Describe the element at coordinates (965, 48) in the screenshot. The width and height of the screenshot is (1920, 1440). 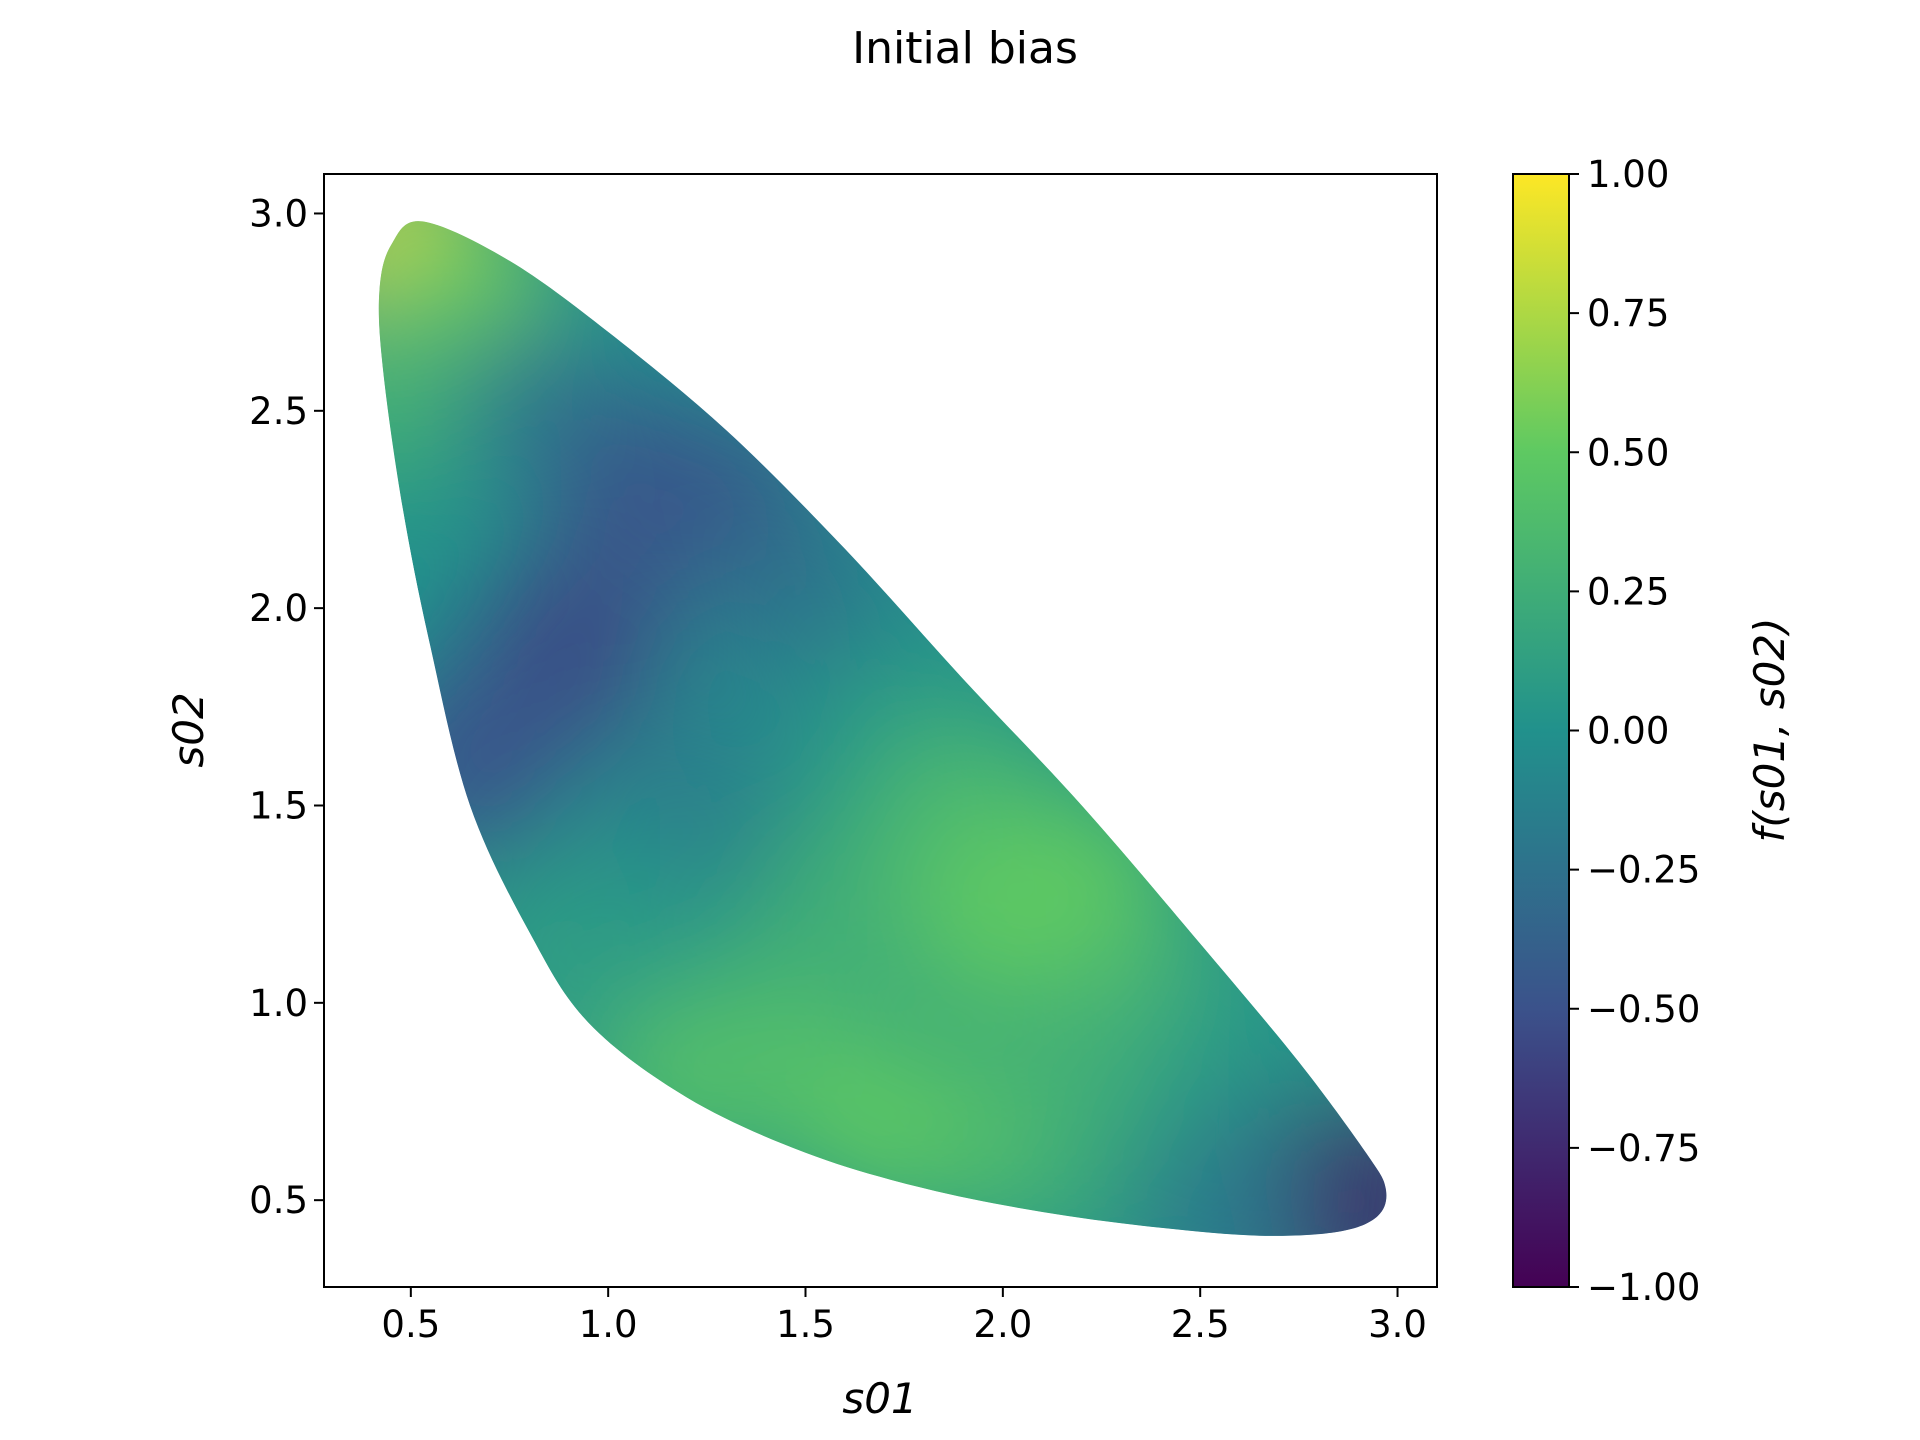
I see `chart-title: Initial bias` at that location.